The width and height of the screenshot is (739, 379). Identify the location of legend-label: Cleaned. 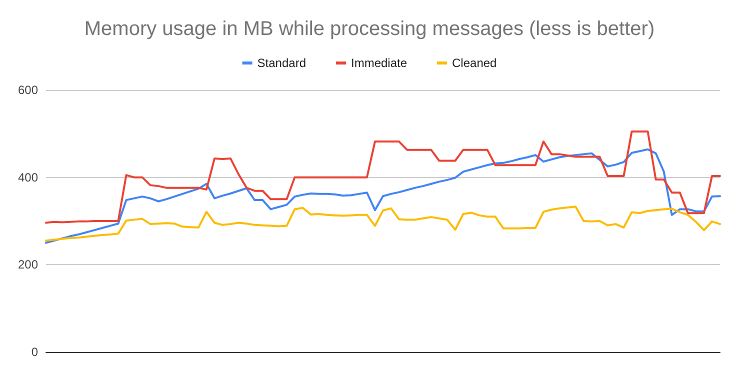
(474, 63).